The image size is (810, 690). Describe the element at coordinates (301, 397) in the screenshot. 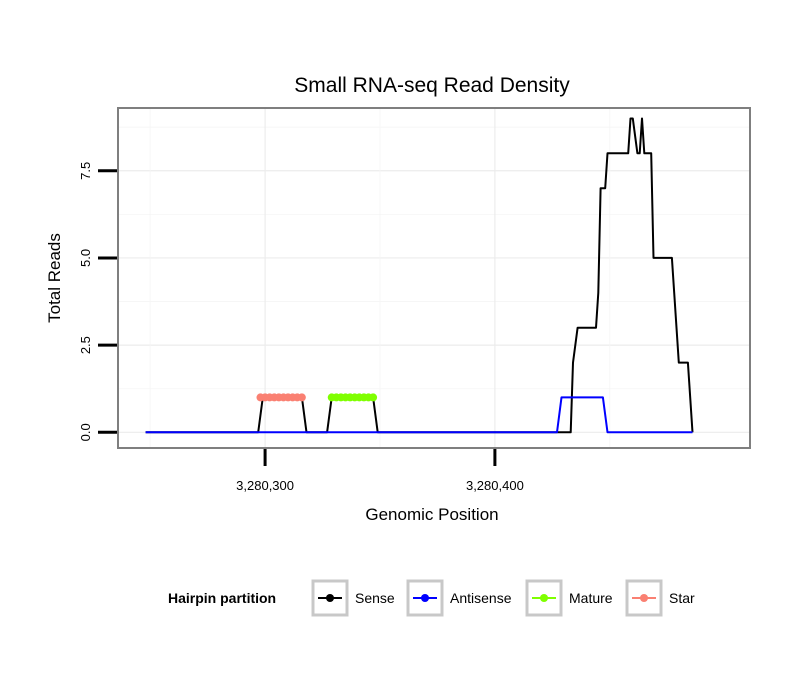

I see `series-star-point` at that location.